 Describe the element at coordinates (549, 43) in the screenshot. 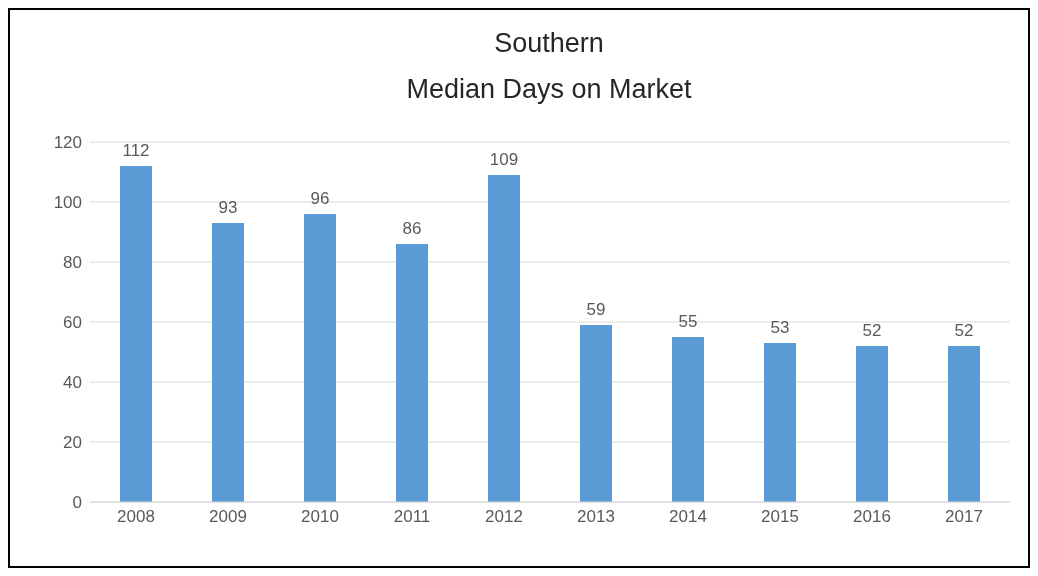

I see `chart-title: Southern` at that location.